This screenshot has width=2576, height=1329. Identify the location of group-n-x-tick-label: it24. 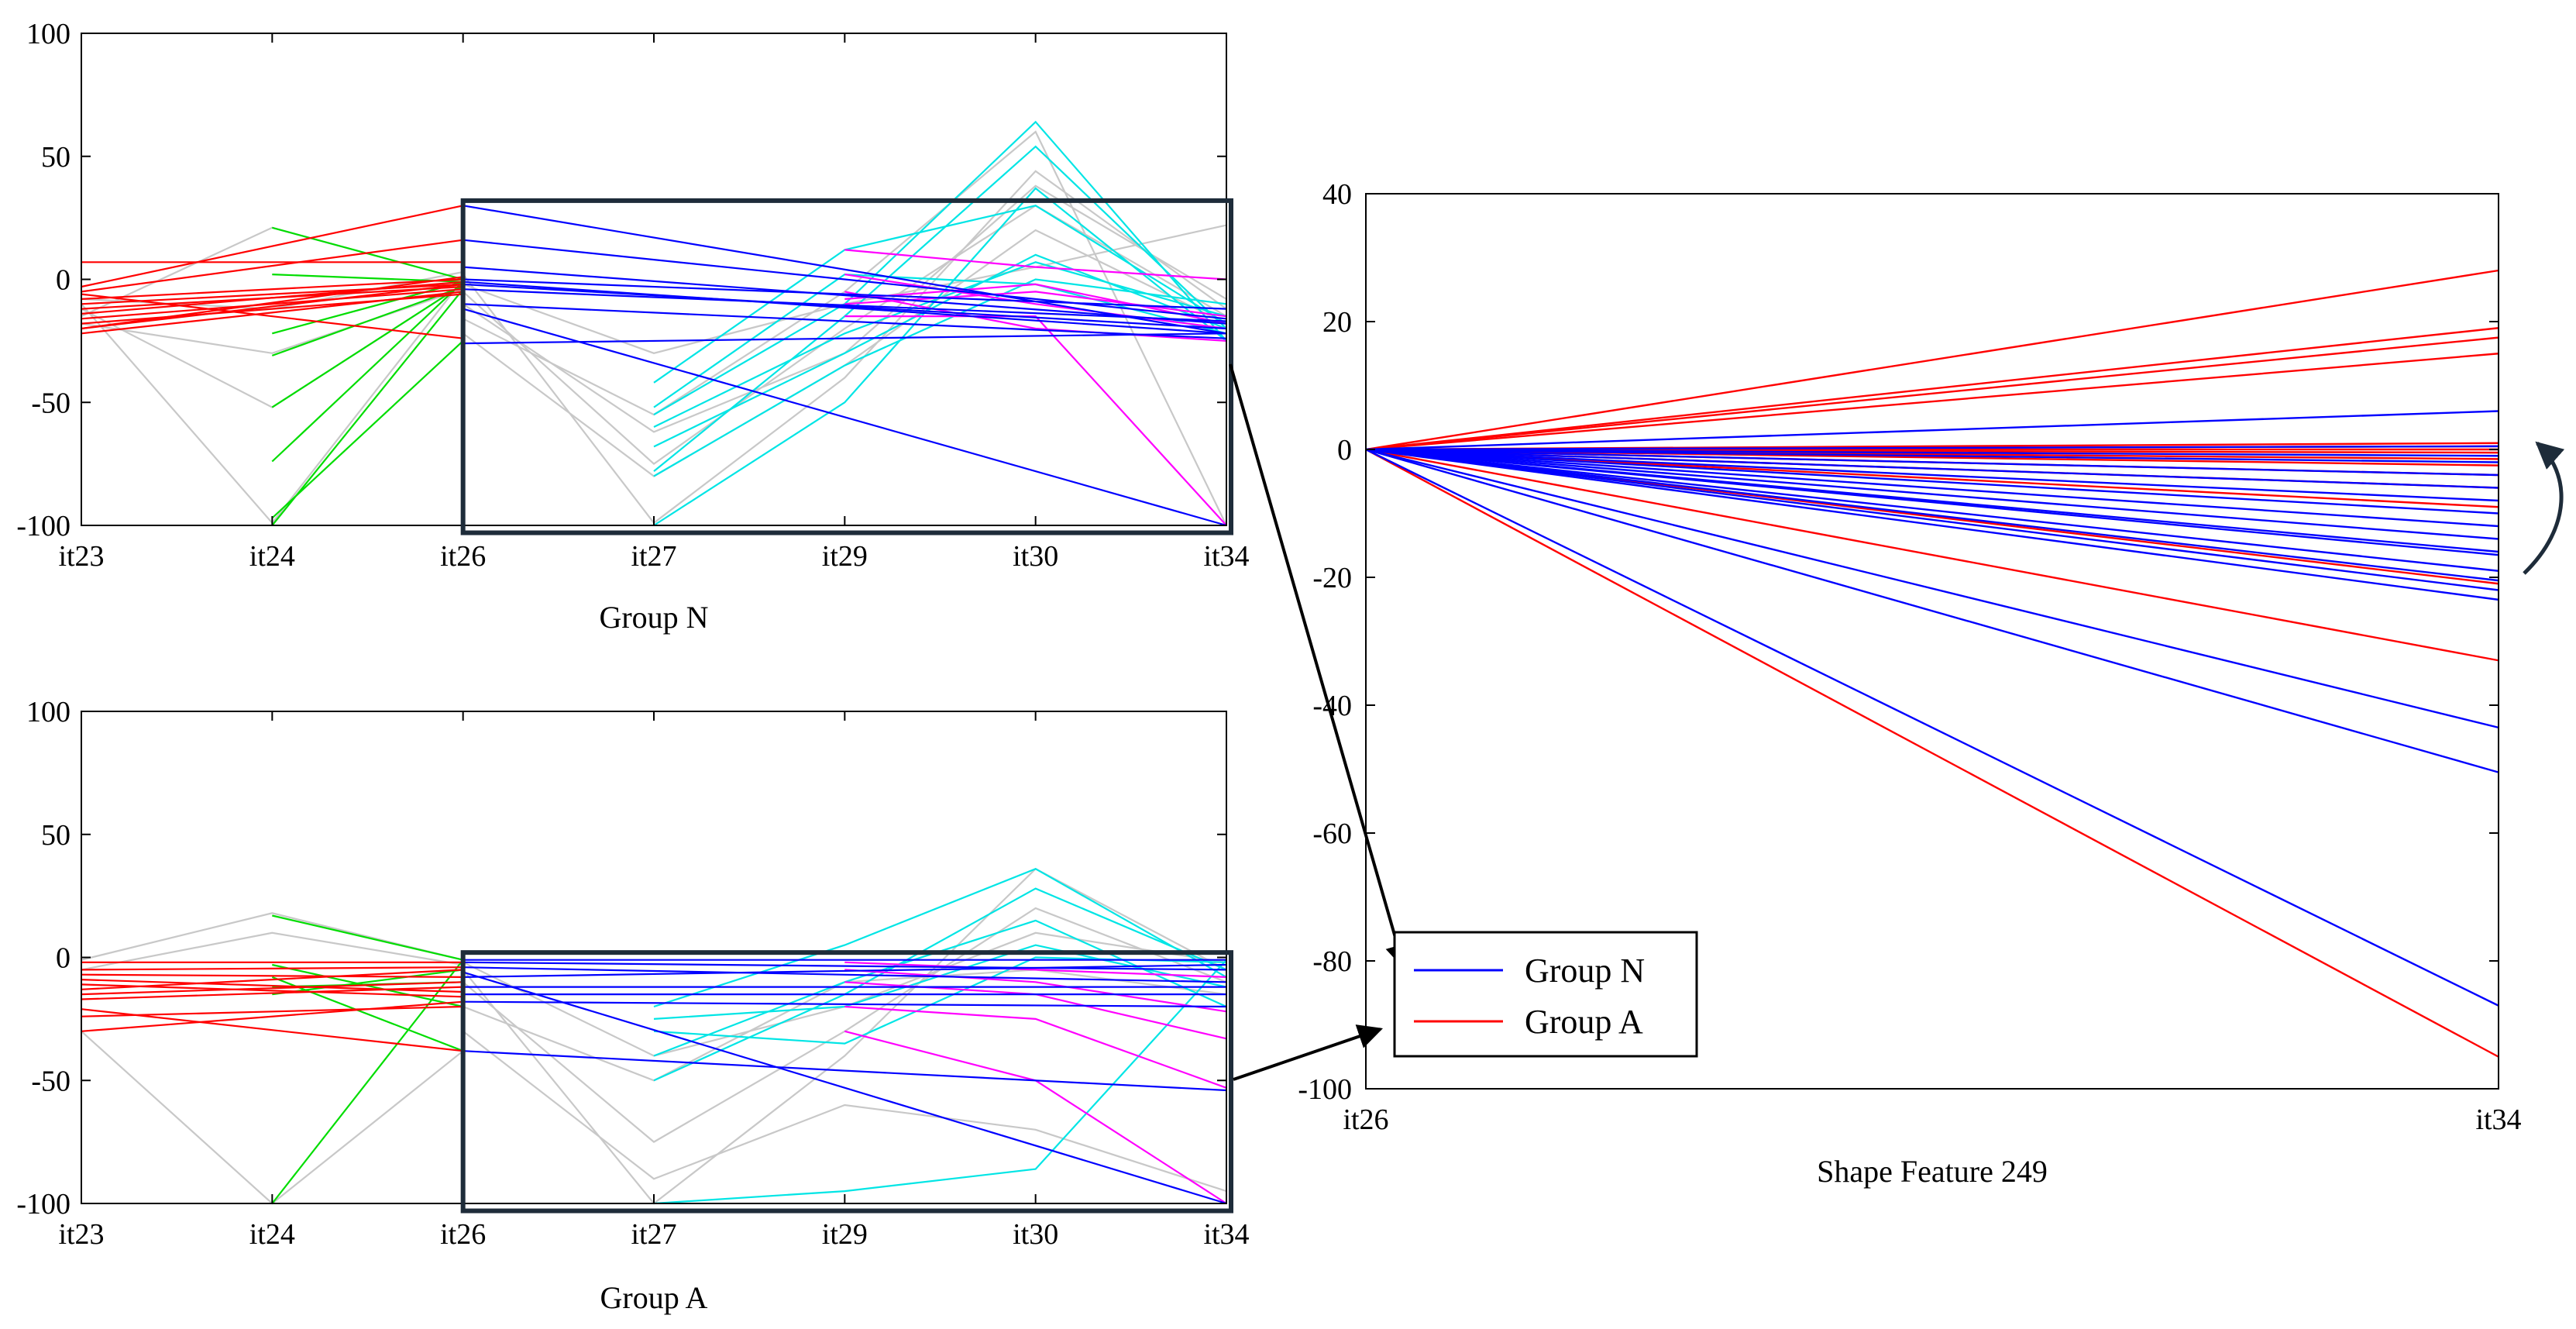
(272, 556).